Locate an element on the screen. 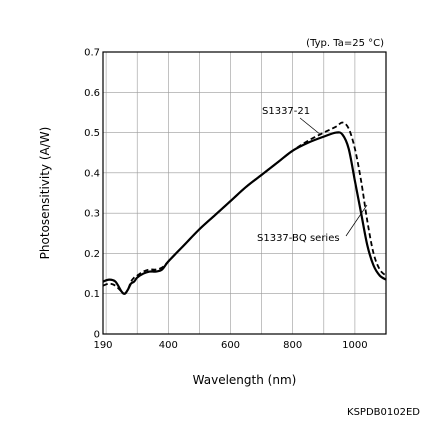 The image size is (426, 426). y-tick-label: 0.1 is located at coordinates (92, 294).